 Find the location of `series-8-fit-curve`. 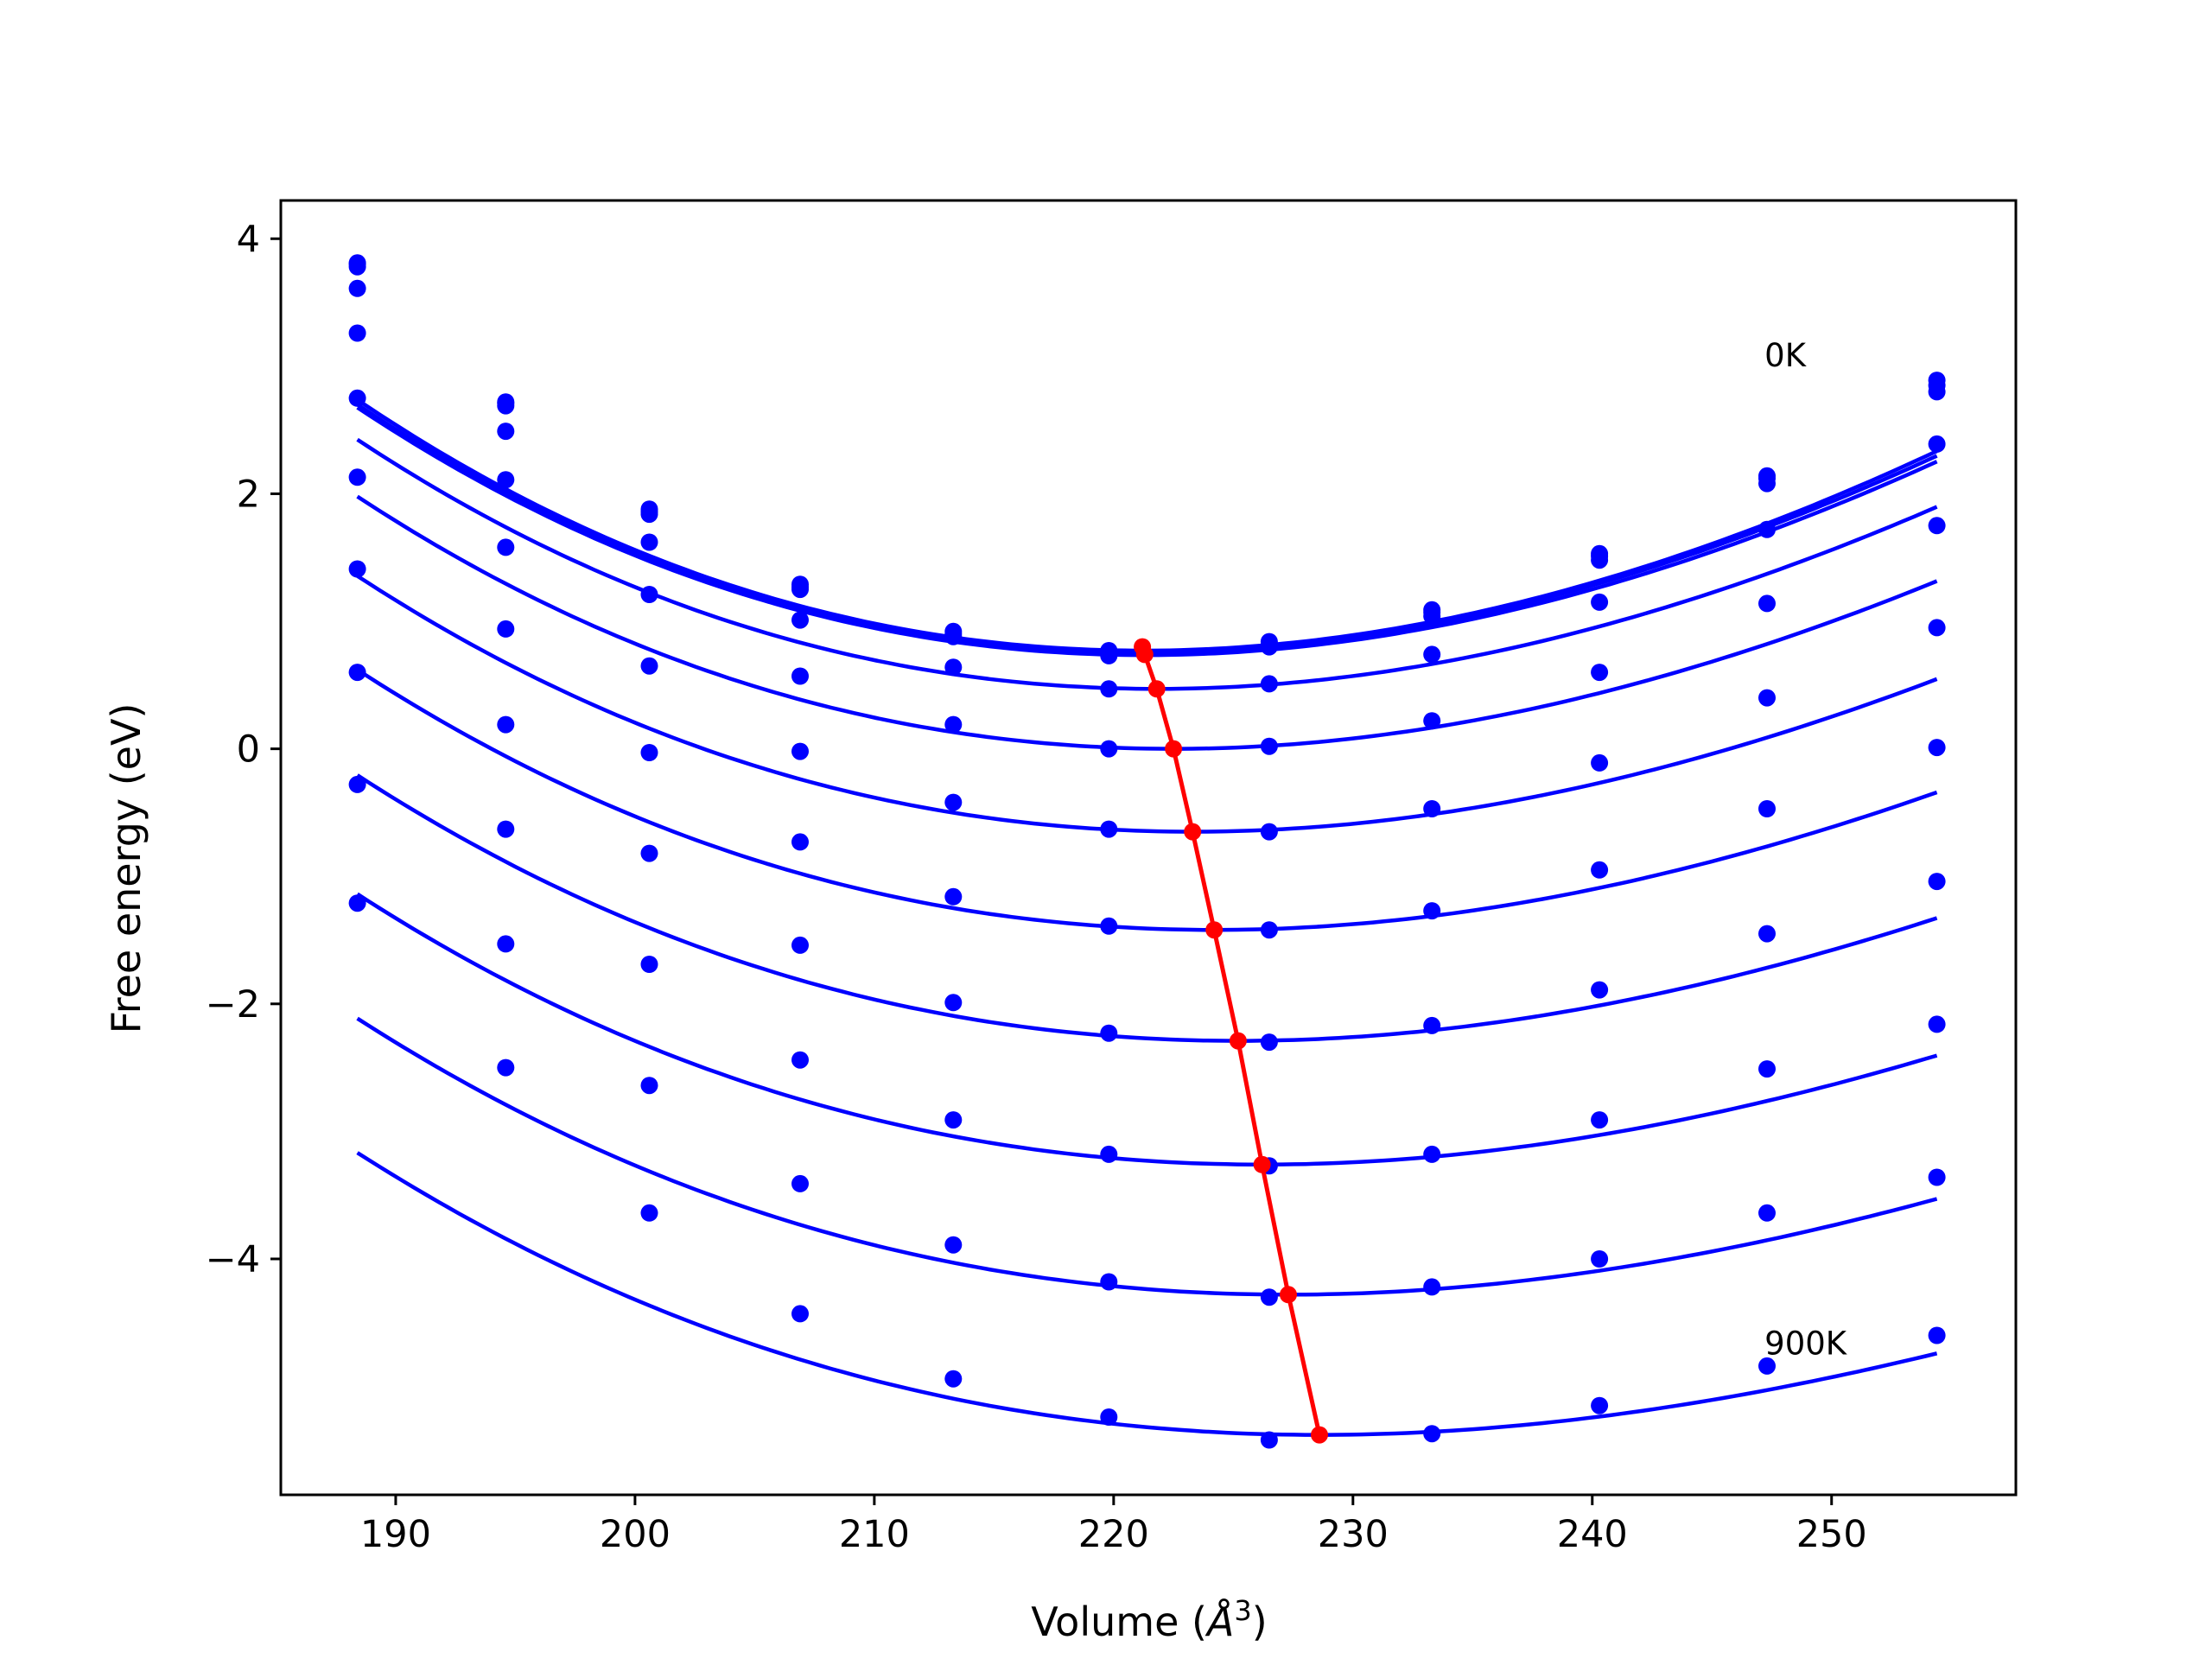

series-8-fit-curve is located at coordinates (1147, 1029).